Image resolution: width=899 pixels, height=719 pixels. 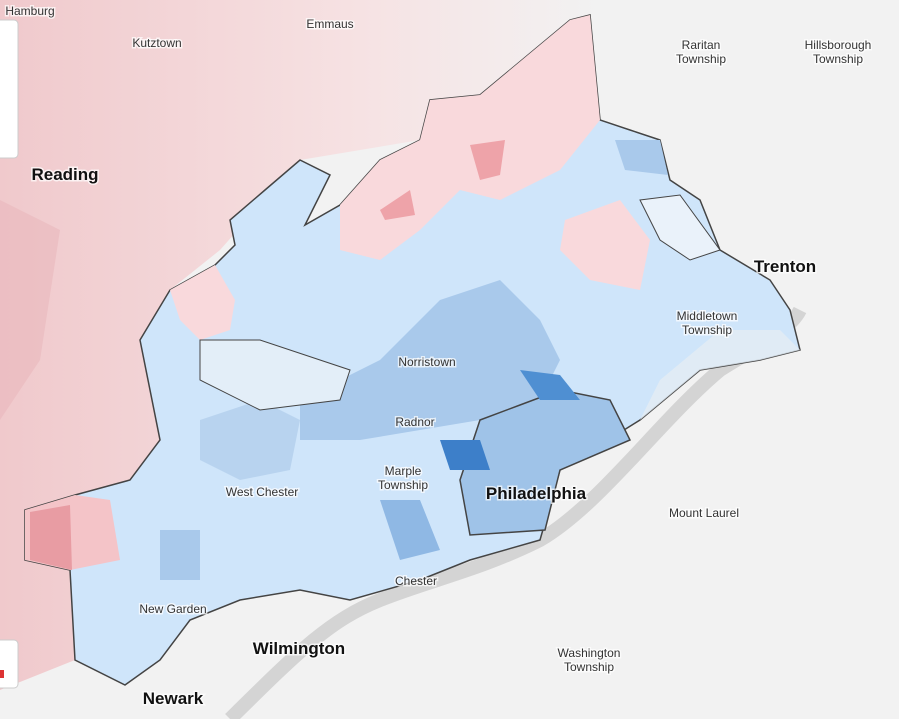 I want to click on label-line: Raritan, so click(x=701, y=45).